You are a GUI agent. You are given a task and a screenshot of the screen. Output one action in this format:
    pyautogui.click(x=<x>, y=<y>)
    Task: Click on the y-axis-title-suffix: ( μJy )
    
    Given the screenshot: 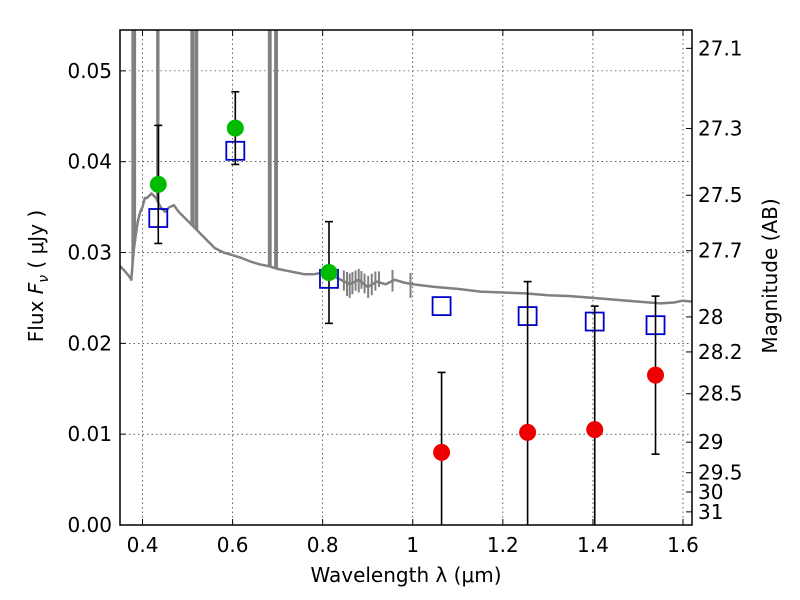 What is the action you would take?
    pyautogui.click(x=36, y=242)
    